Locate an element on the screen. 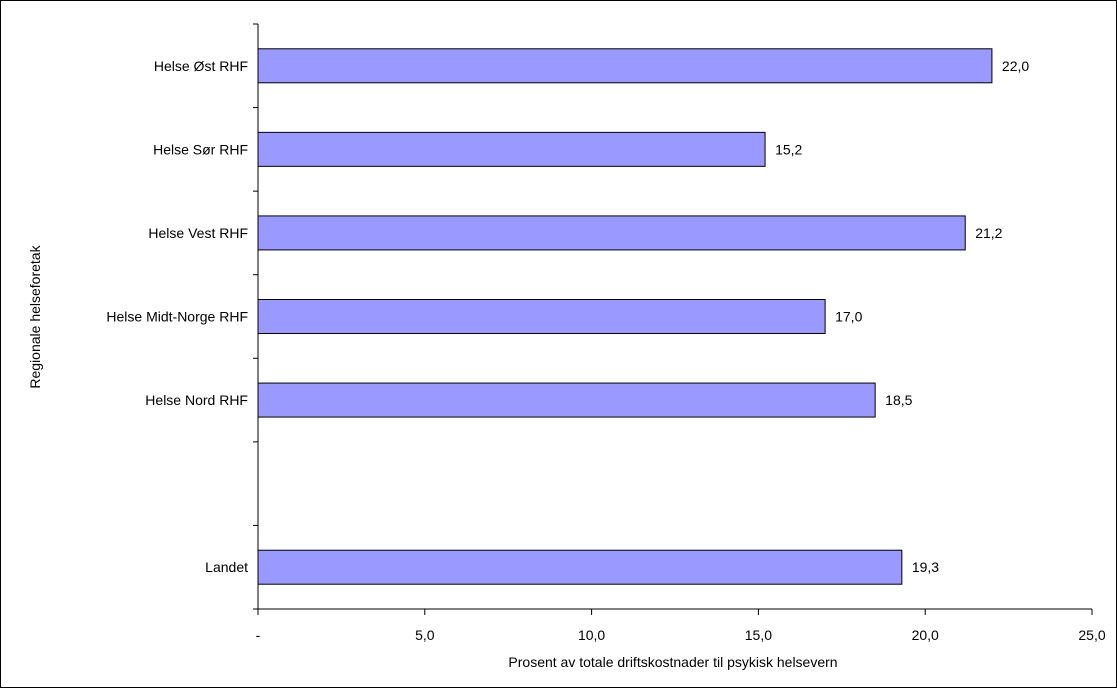  data-label: 17,0 is located at coordinates (848, 317).